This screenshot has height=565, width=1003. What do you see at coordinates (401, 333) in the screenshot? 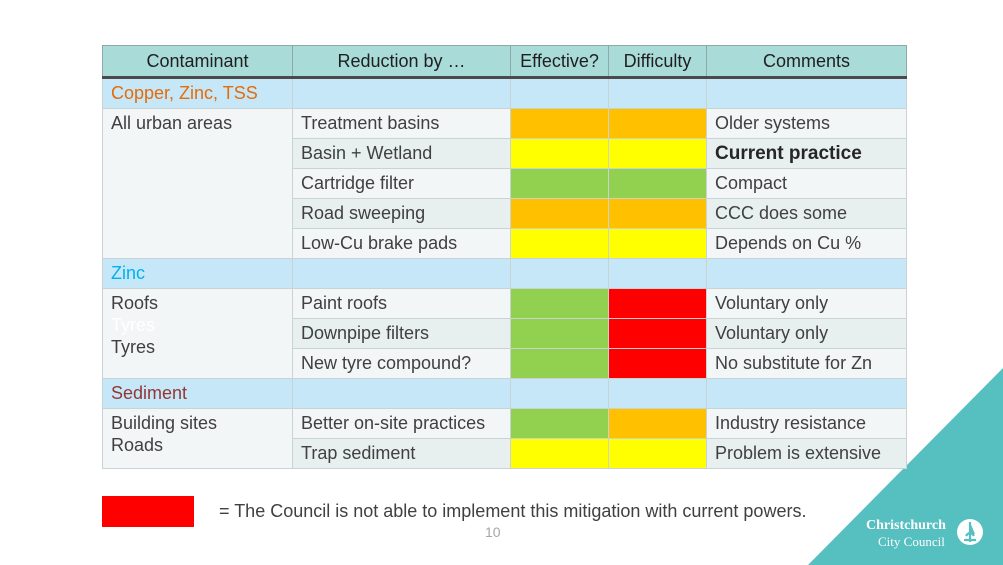
I see `reduction-cell: Downpipe filters` at bounding box center [401, 333].